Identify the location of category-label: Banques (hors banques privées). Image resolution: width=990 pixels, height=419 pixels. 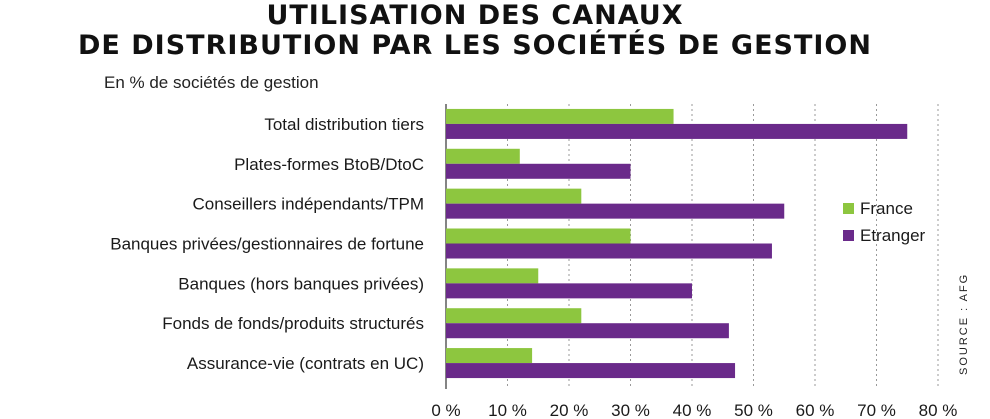
(301, 283).